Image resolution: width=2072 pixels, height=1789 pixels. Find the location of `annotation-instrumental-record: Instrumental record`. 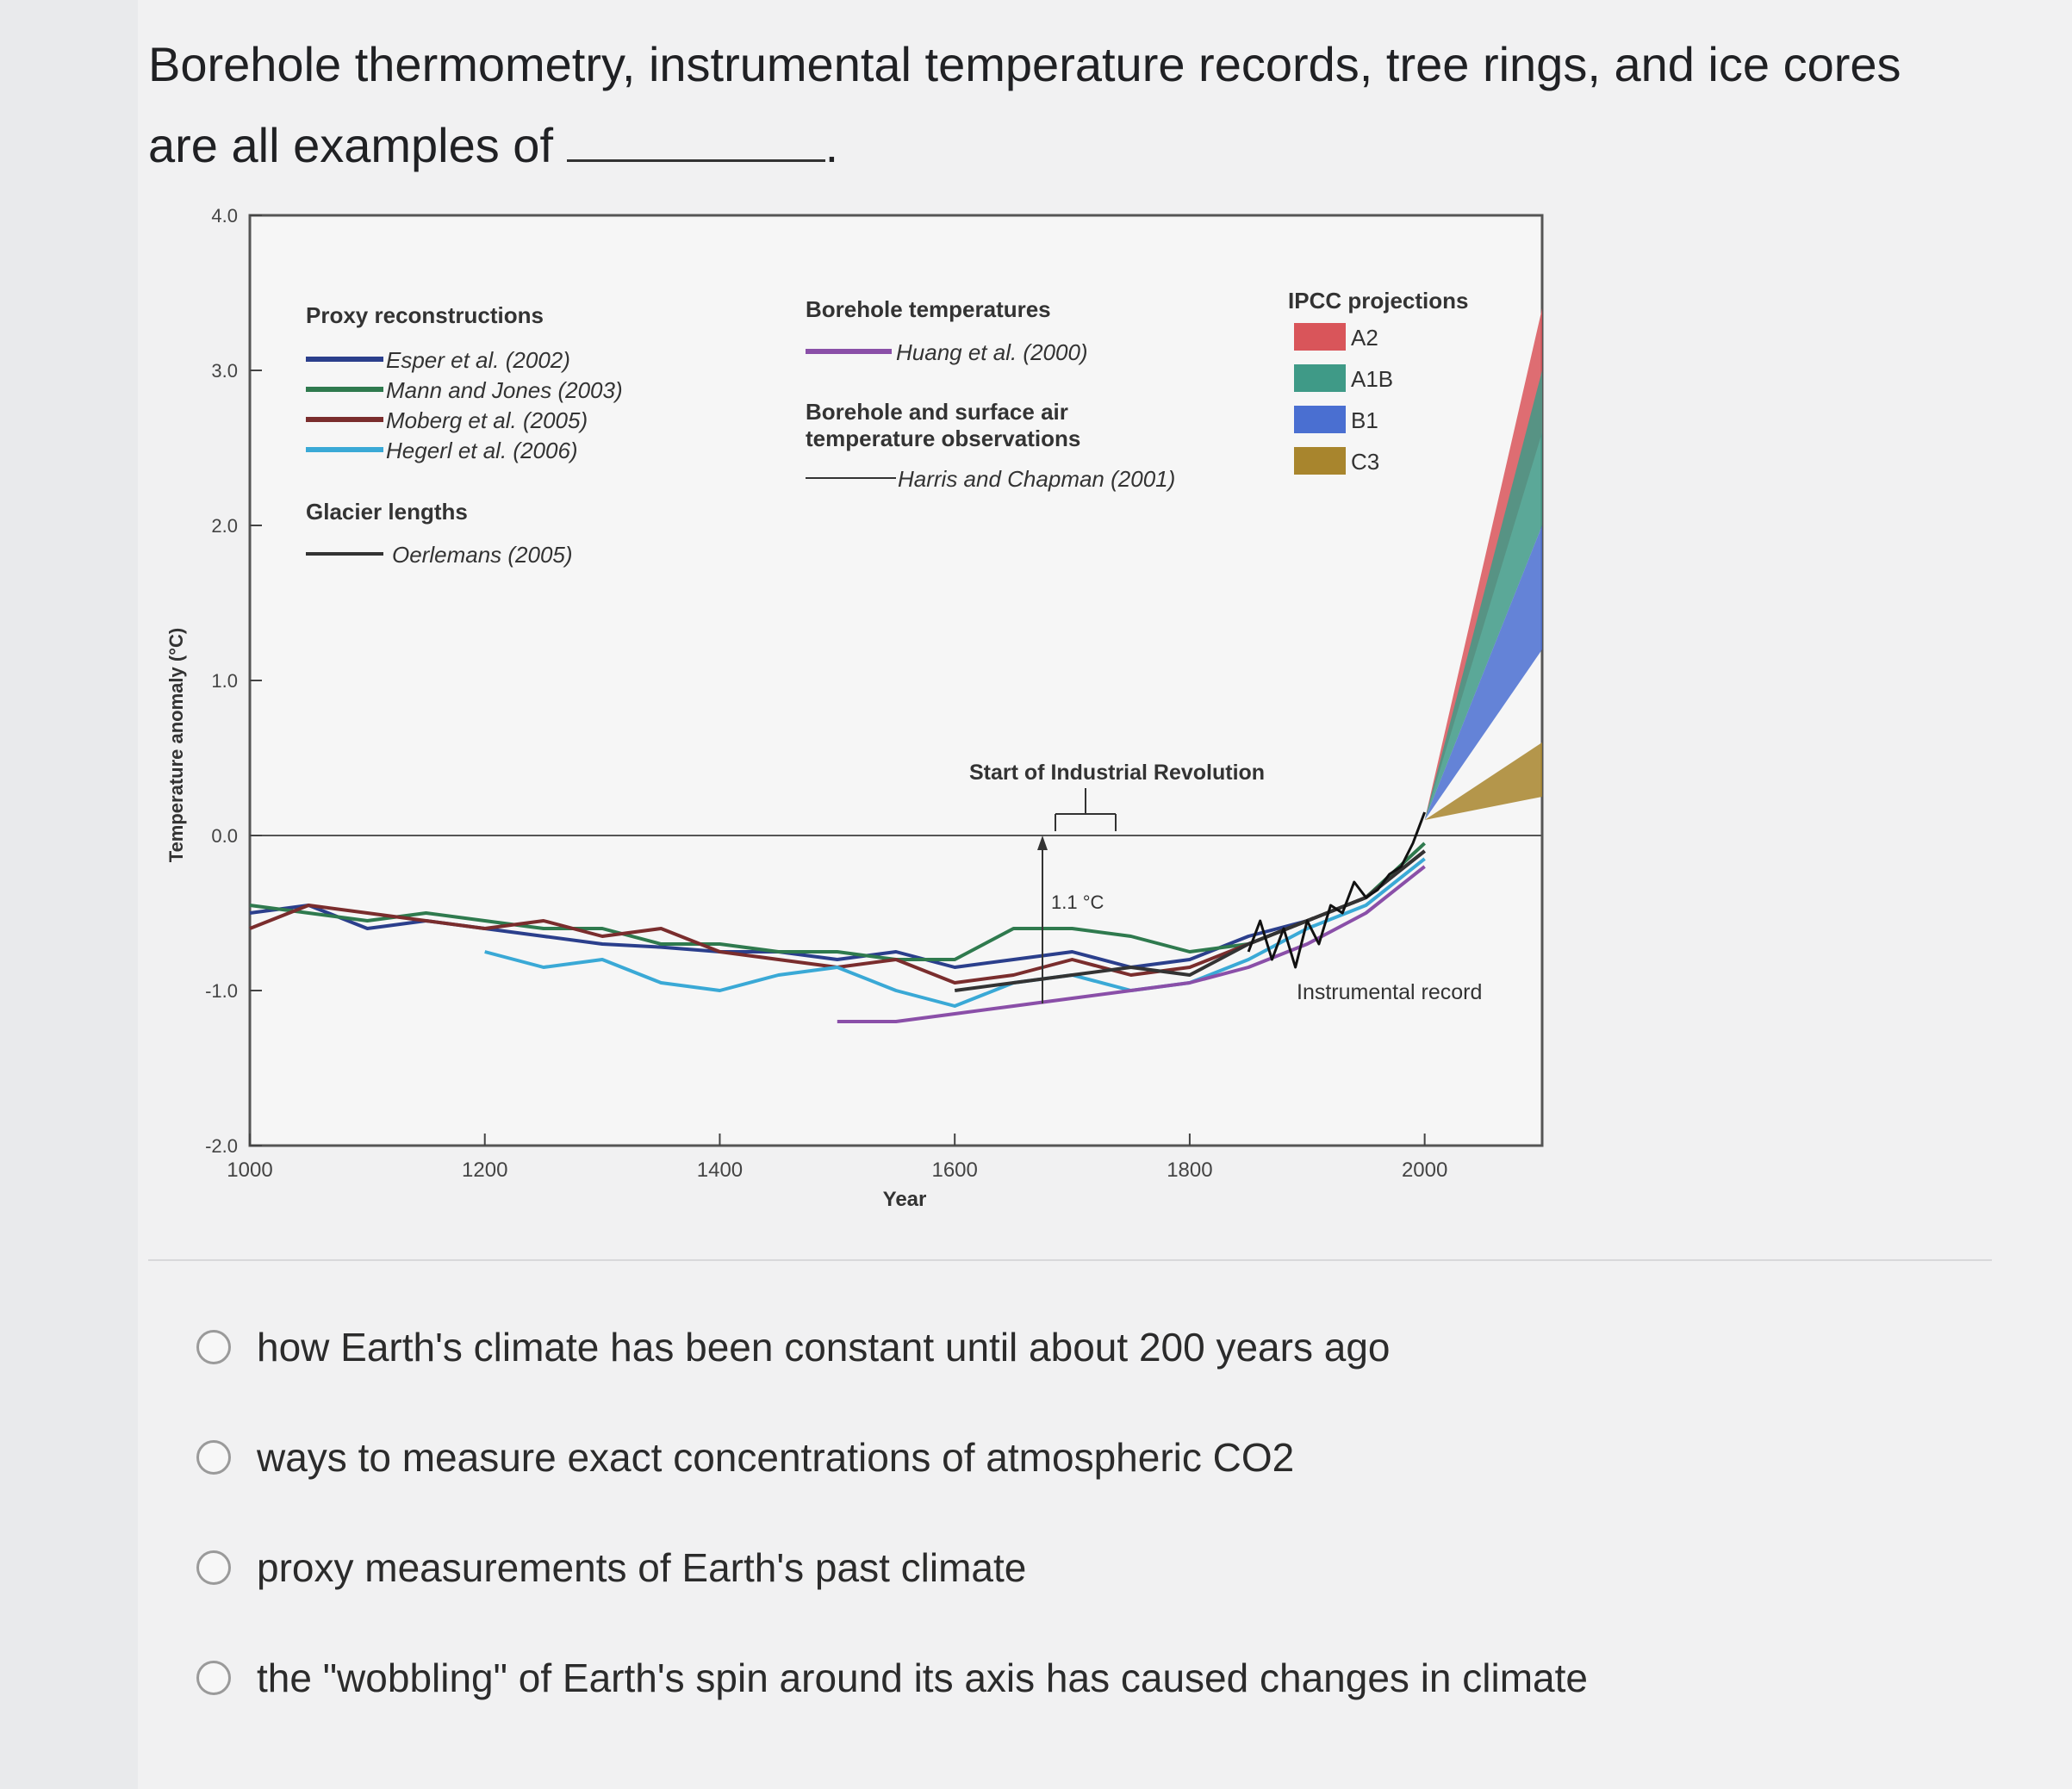

annotation-instrumental-record: Instrumental record is located at coordinates (1390, 992).